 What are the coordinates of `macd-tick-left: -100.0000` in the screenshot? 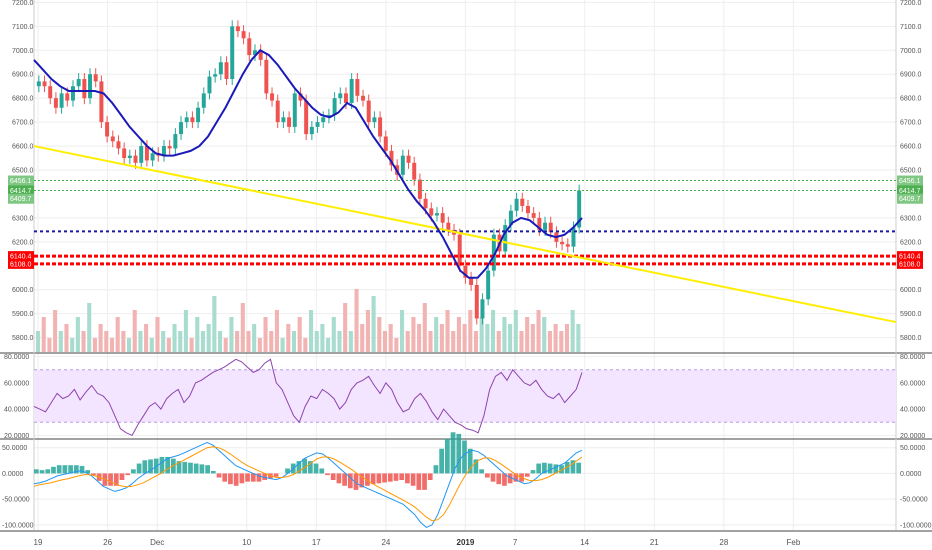 It's located at (18, 525).